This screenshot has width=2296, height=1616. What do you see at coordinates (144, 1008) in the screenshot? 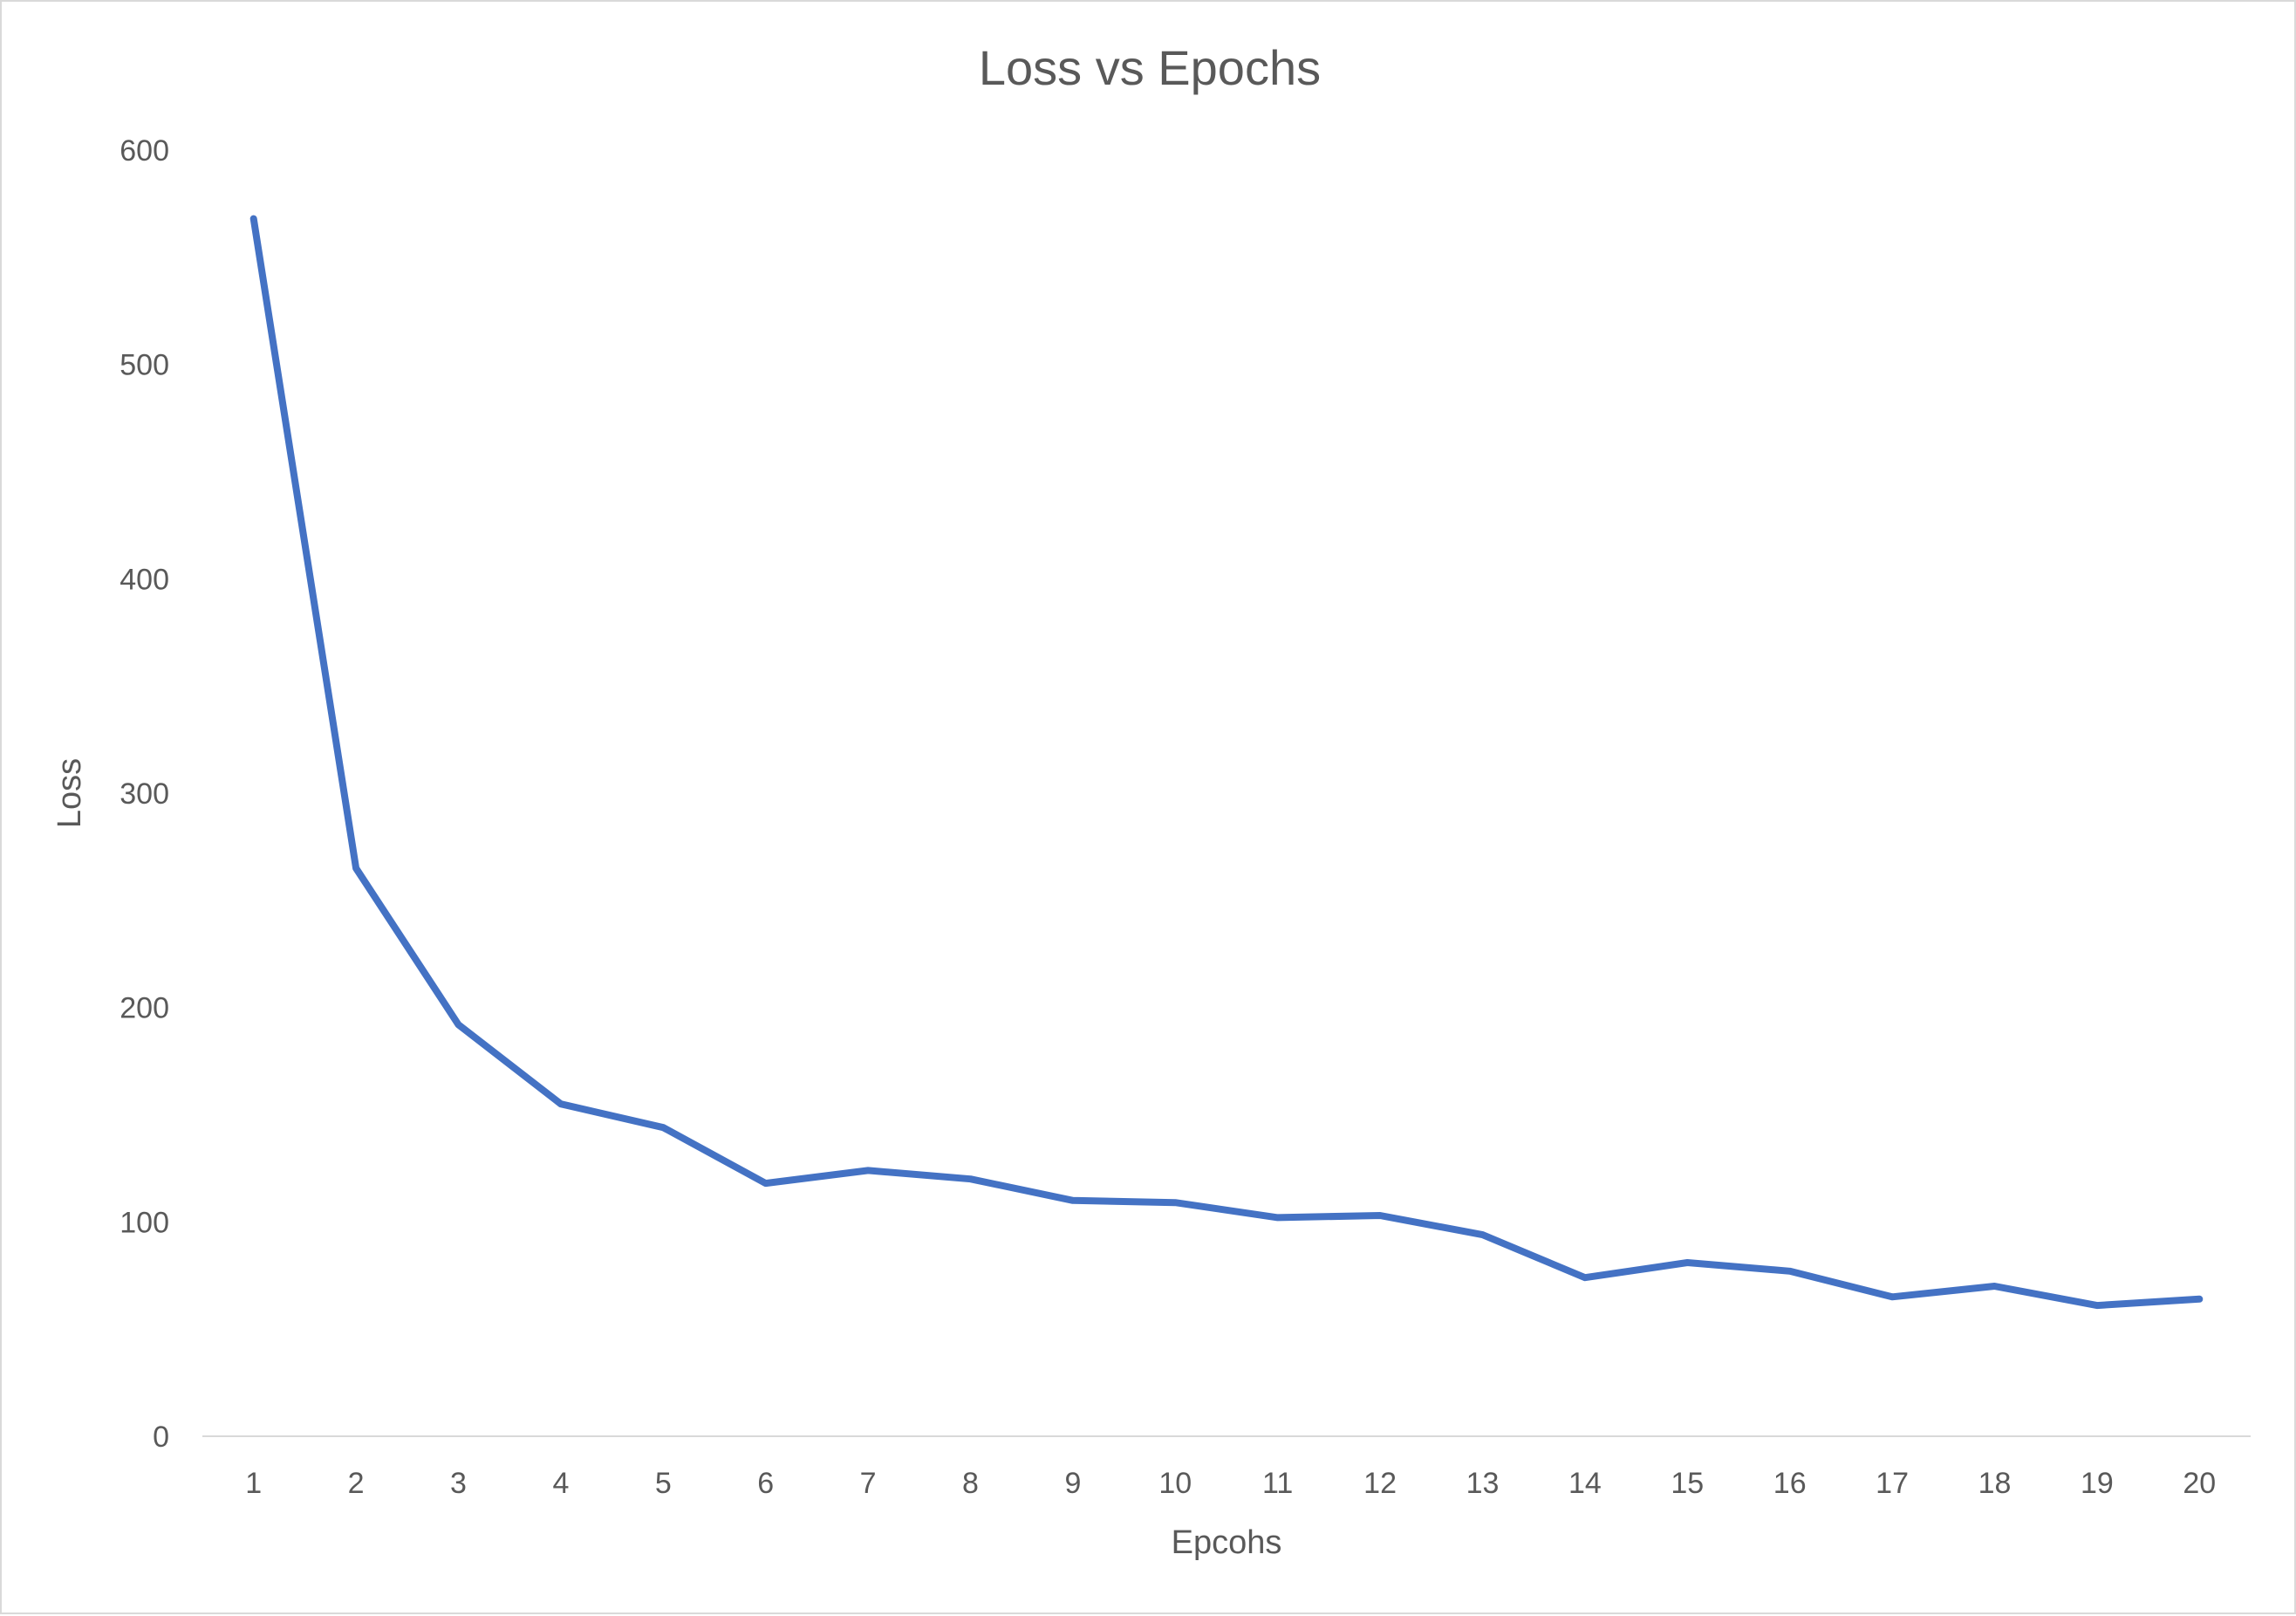
I see `y-tick-label: 200` at bounding box center [144, 1008].